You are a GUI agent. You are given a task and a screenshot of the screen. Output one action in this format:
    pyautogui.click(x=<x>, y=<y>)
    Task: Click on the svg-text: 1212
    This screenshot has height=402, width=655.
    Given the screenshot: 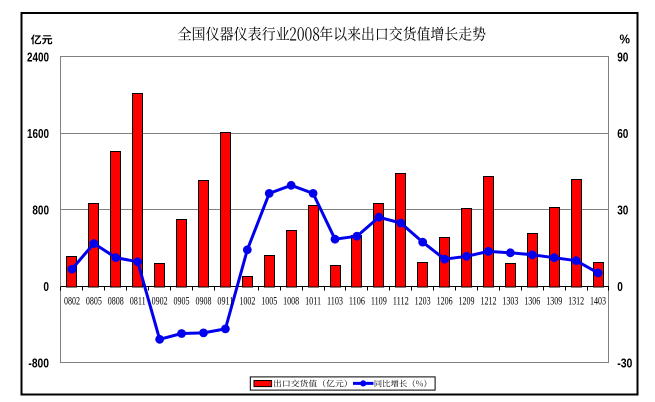 What is the action you would take?
    pyautogui.click(x=488, y=300)
    